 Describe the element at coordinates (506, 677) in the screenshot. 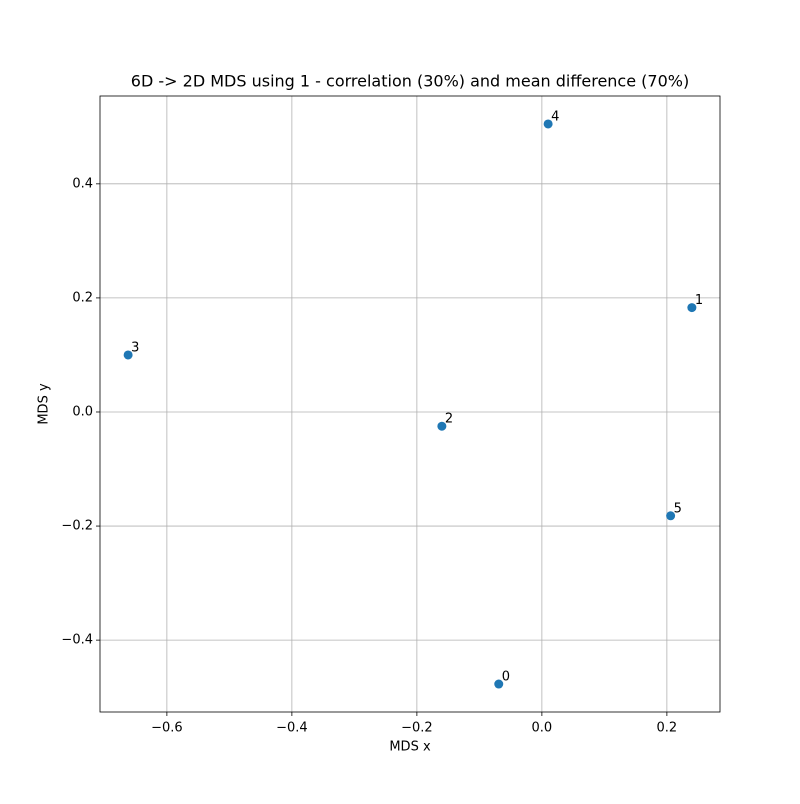

I see `point-label: 0` at that location.